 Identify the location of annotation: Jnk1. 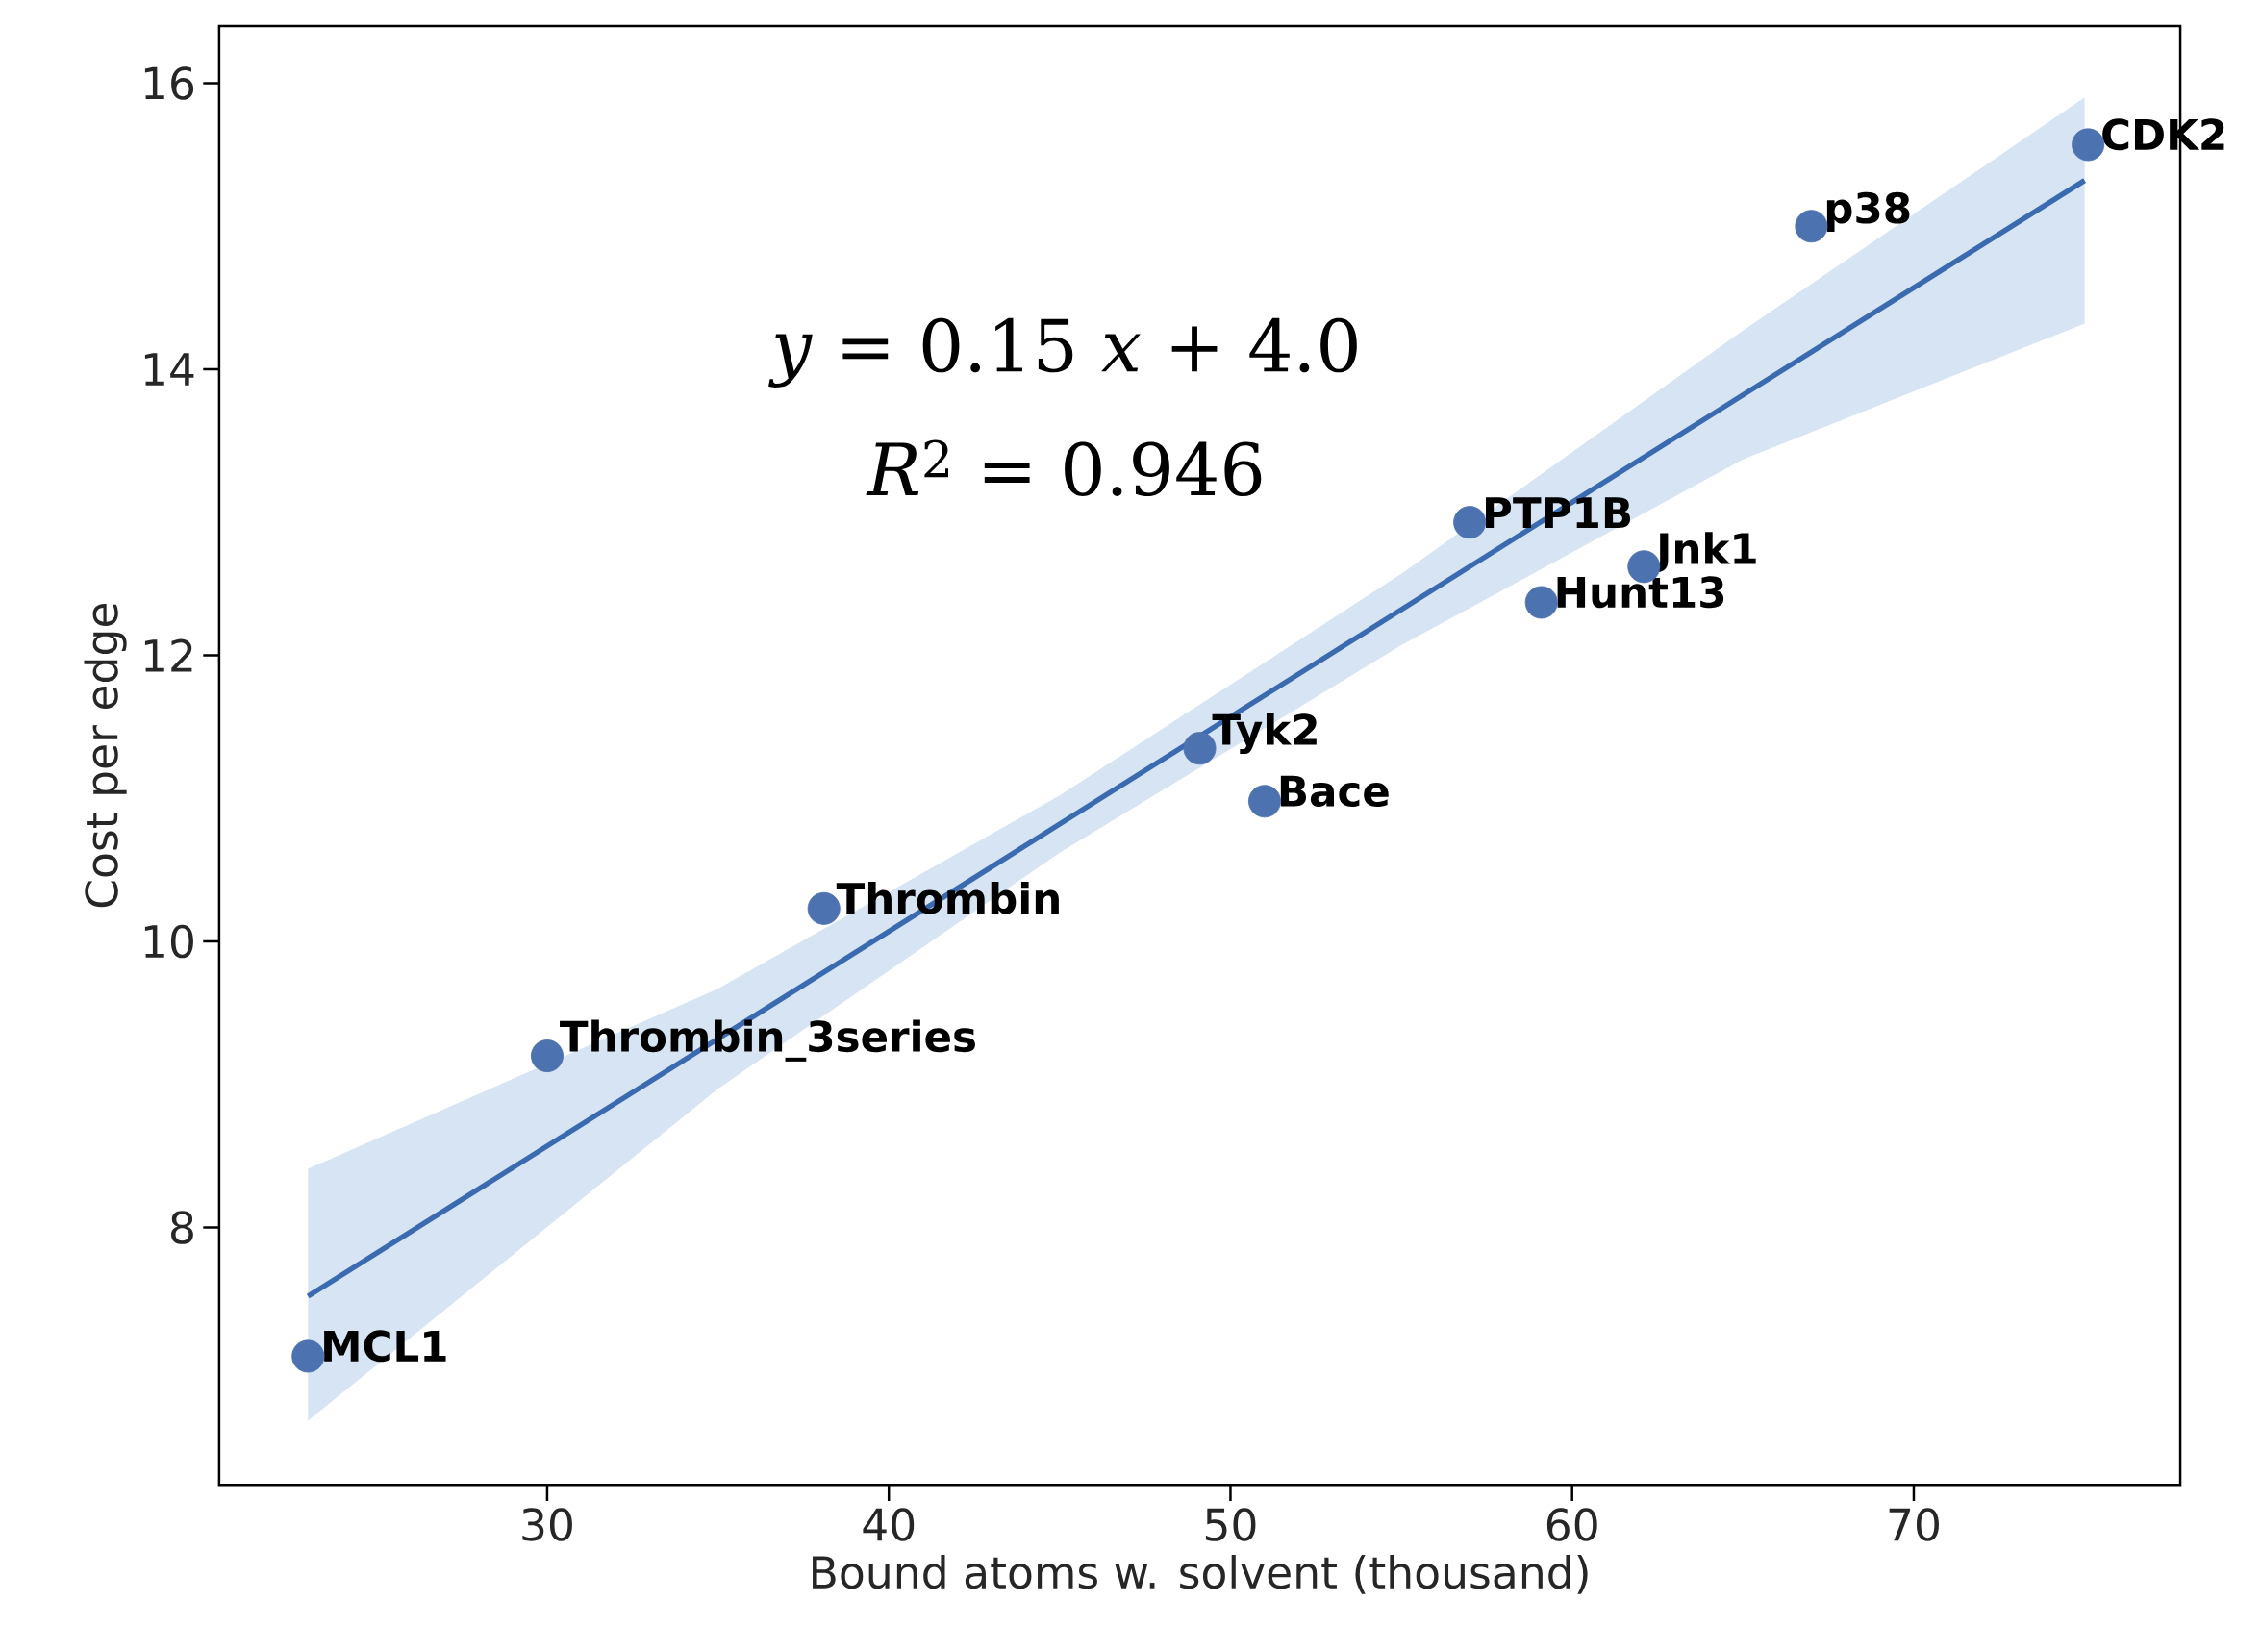
(1704, 552).